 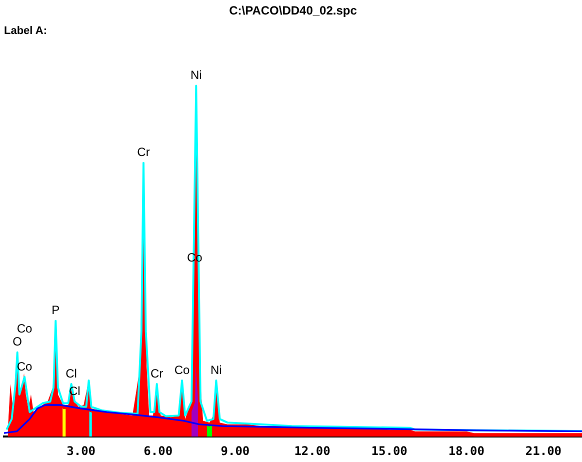 What do you see at coordinates (81, 451) in the screenshot?
I see `x-tick-label: 3.00` at bounding box center [81, 451].